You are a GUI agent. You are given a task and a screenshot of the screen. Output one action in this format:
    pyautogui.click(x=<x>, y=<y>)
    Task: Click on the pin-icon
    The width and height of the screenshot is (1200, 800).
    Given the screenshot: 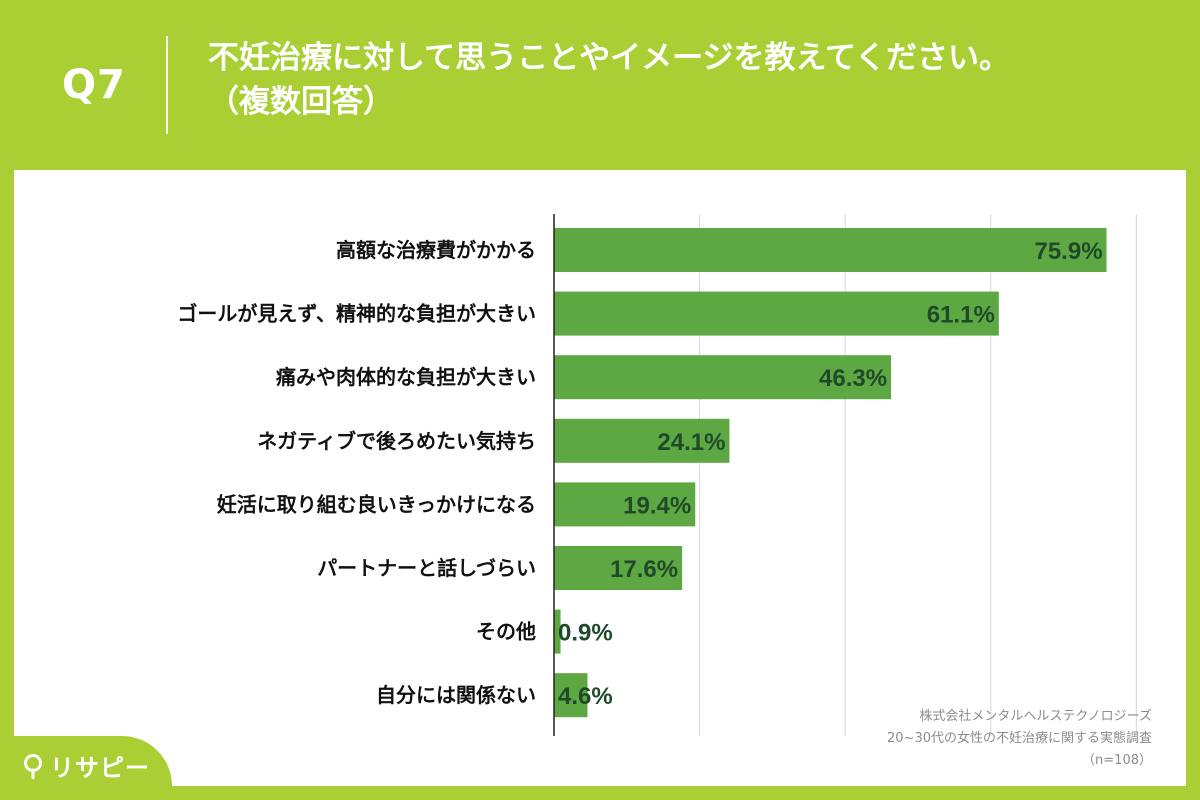 What is the action you would take?
    pyautogui.click(x=33, y=766)
    